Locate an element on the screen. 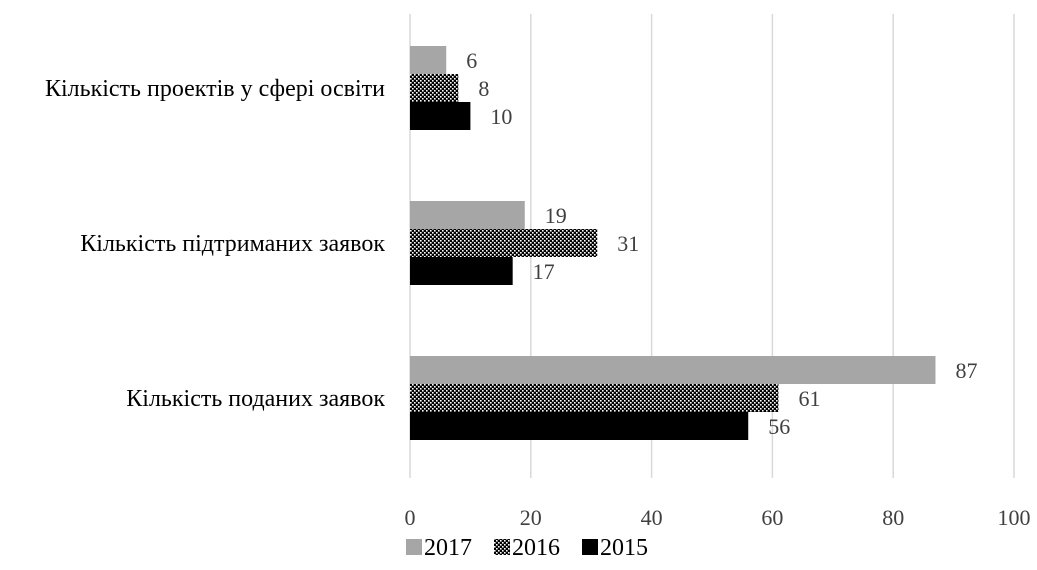 This screenshot has height=570, width=1037. x-tick-label: 0 is located at coordinates (410, 517).